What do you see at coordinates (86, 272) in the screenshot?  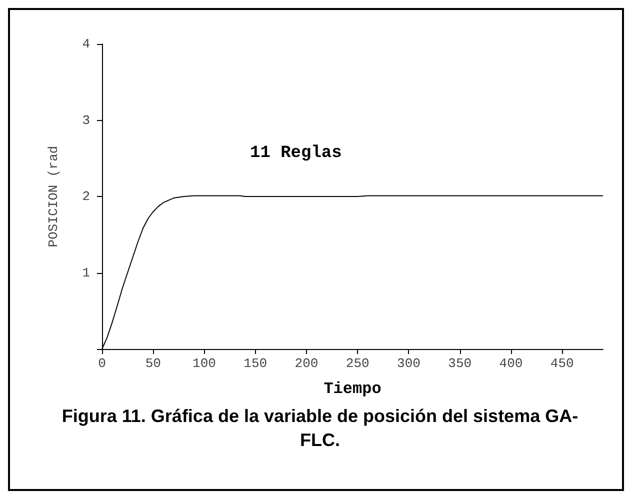 I see `y-tick-label: 1` at bounding box center [86, 272].